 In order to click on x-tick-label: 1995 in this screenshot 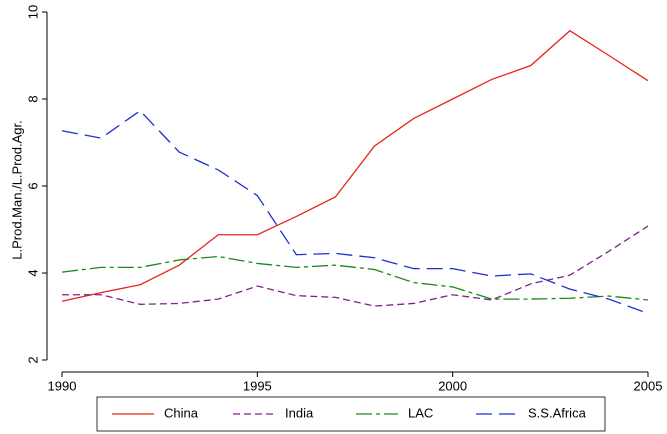, I will do `click(257, 385)`.